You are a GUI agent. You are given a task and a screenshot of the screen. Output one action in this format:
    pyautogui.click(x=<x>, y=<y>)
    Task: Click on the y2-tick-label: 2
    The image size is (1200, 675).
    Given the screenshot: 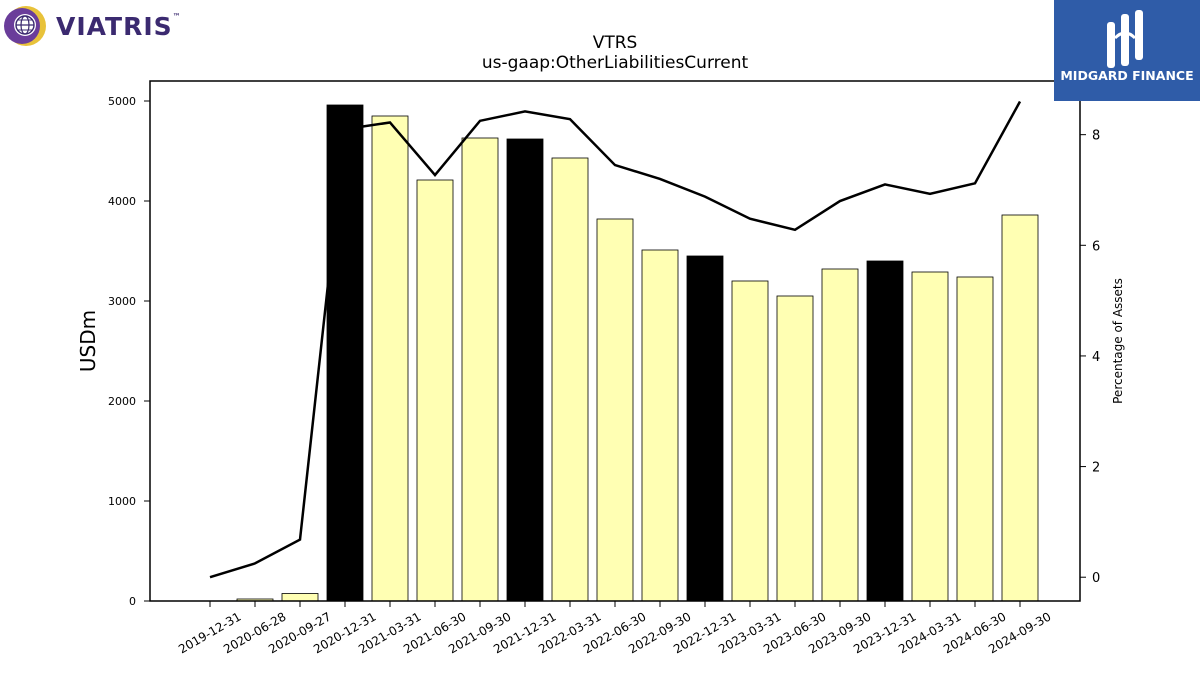 What is the action you would take?
    pyautogui.click(x=1096, y=468)
    